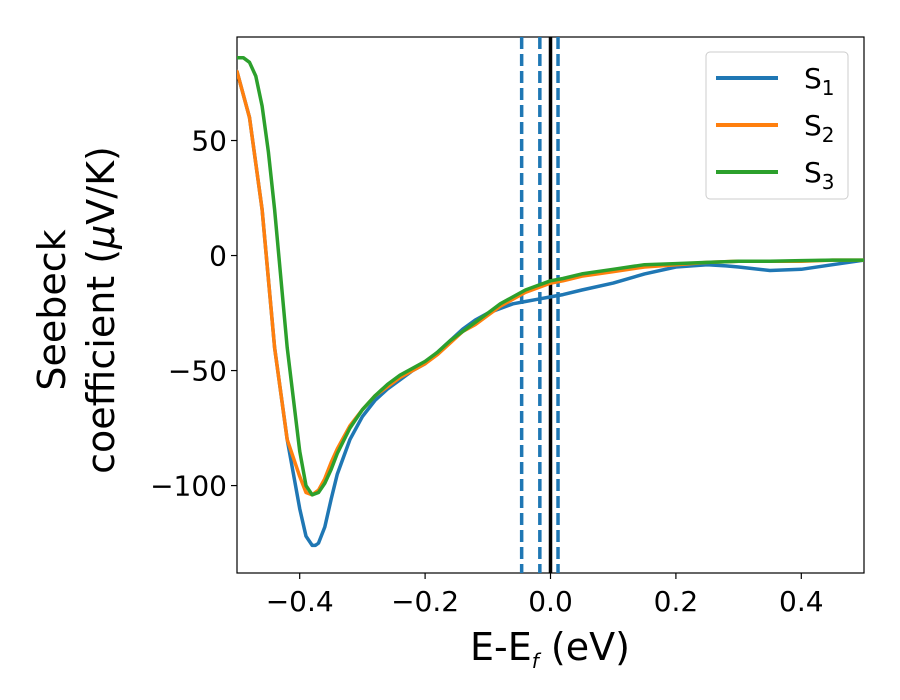 The width and height of the screenshot is (900, 700). Describe the element at coordinates (550, 649) in the screenshot. I see `x-axis-title: E-Ef (eV)` at that location.